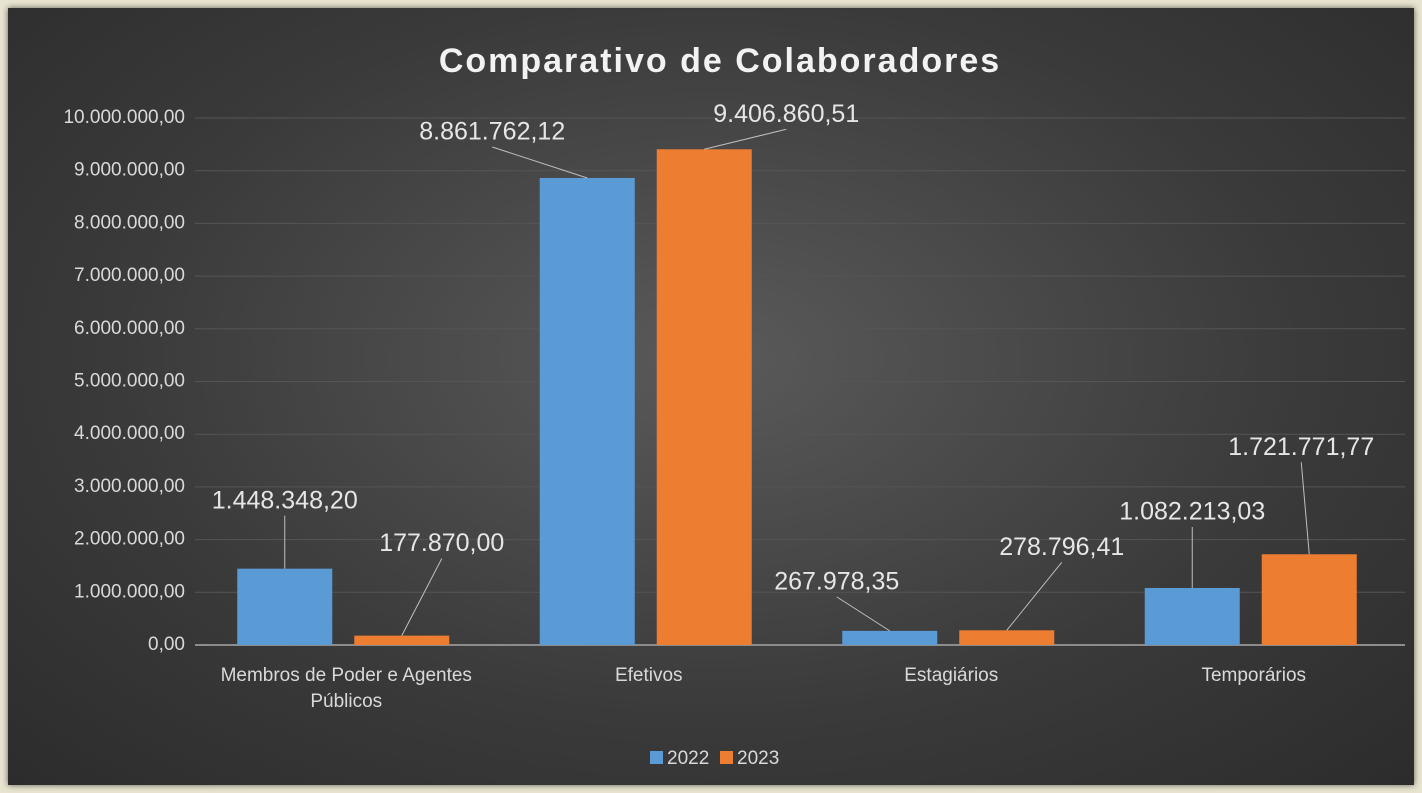 Image resolution: width=1422 pixels, height=793 pixels. Describe the element at coordinates (129, 328) in the screenshot. I see `y-tick-label: 6.000.000,00` at that location.